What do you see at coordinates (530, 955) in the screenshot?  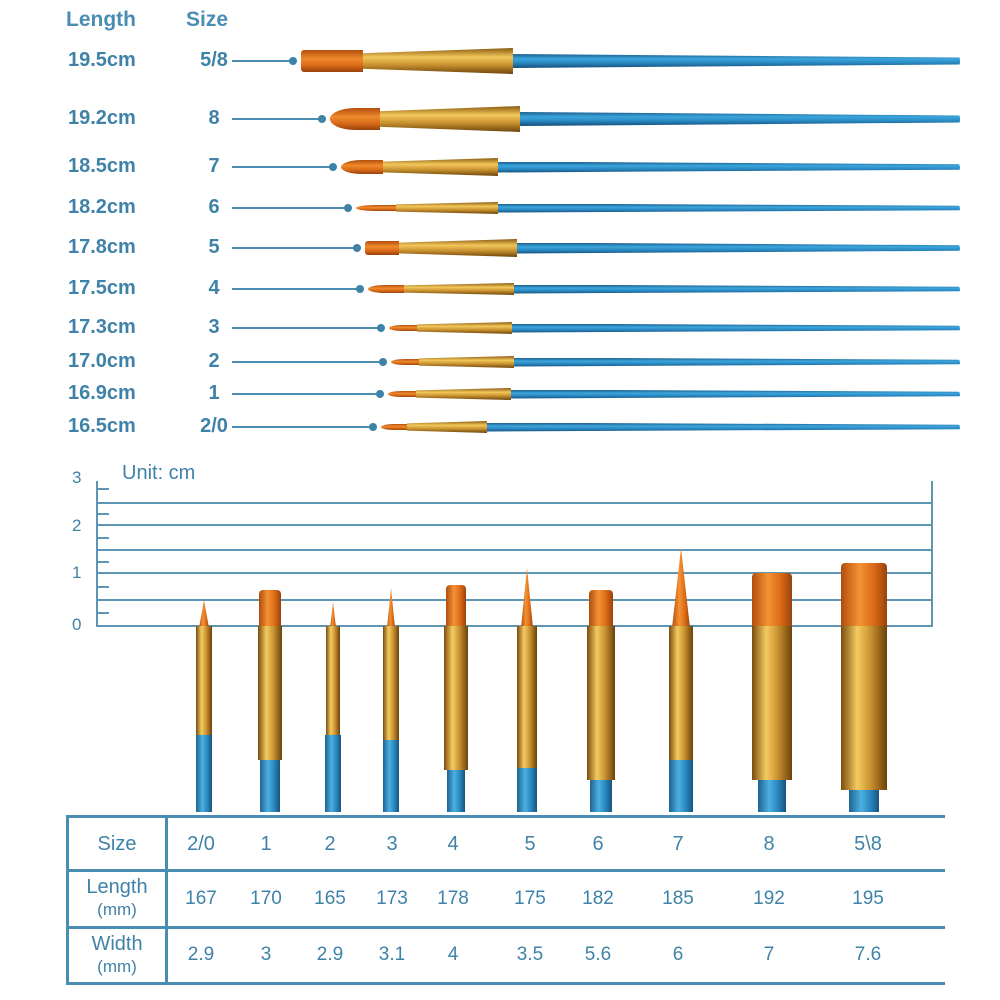 I see `table-cell: 3.5` at bounding box center [530, 955].